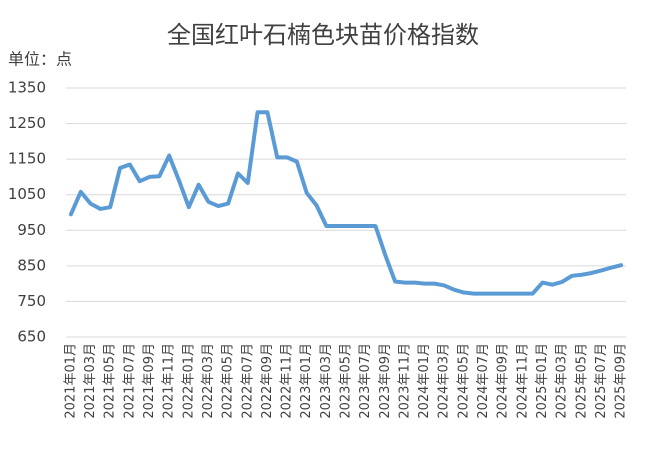 The height and width of the screenshot is (458, 646). Describe the element at coordinates (601, 381) in the screenshot. I see `x-tick-label: 2025年07月` at that location.